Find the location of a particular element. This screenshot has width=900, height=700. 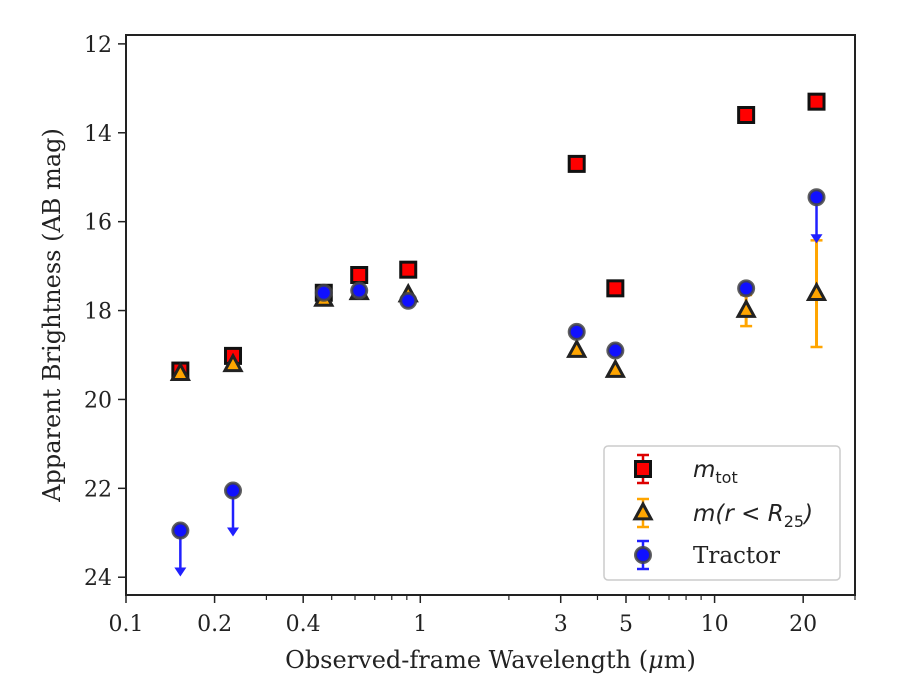

x-tick-label: 0.1 is located at coordinates (126, 624).